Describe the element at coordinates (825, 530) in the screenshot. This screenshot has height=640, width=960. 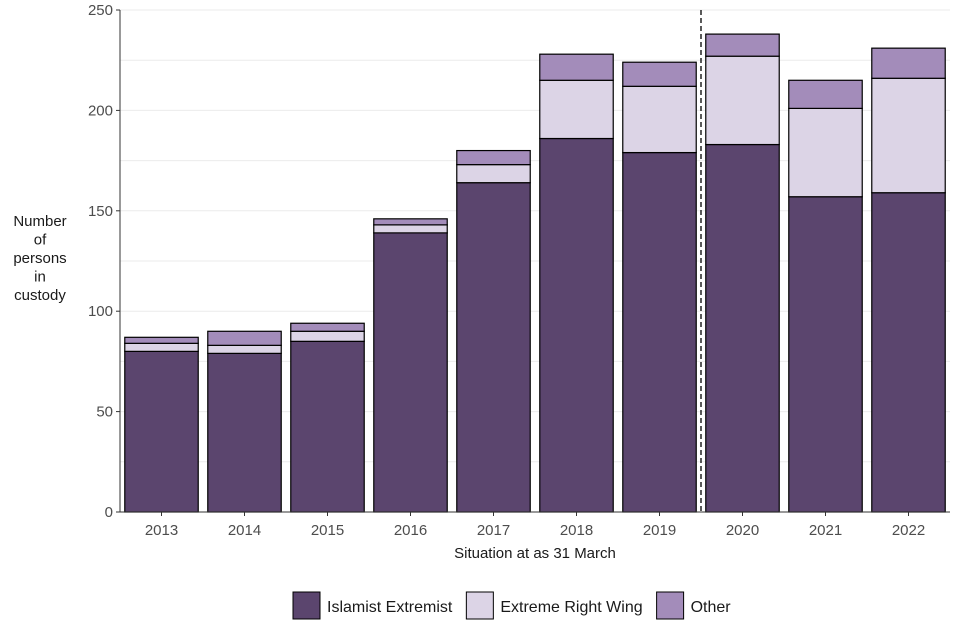
I see `x-tick-label: 2021` at that location.